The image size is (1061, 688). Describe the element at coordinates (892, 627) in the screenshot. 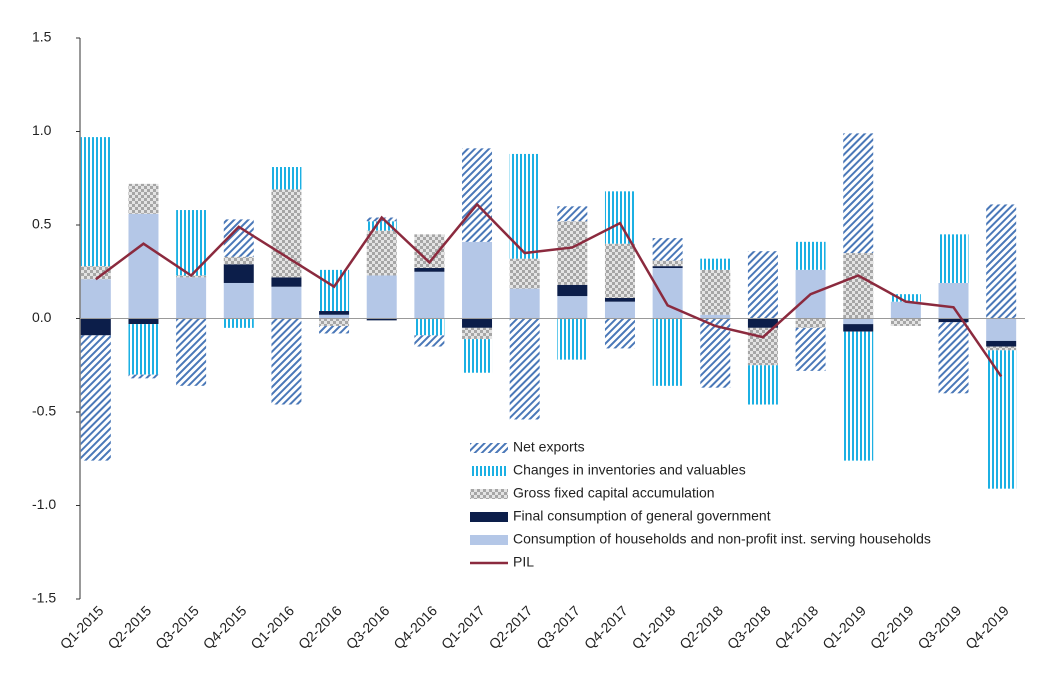

I see `x-tick-label: Q2-2019` at that location.